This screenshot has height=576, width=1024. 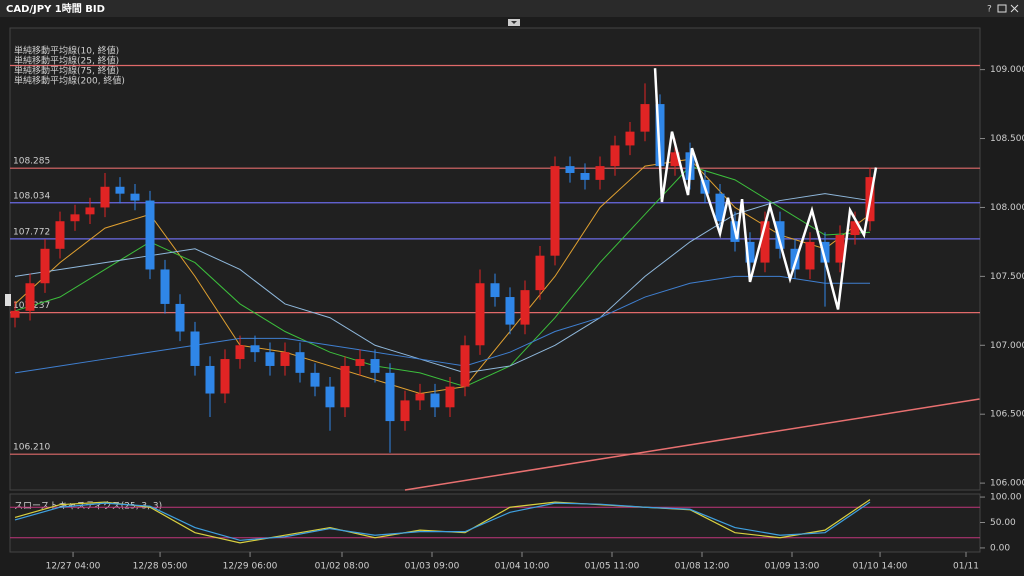 What do you see at coordinates (702, 567) in the screenshot?
I see `x-tick-label: 01/08 12:00` at bounding box center [702, 567].